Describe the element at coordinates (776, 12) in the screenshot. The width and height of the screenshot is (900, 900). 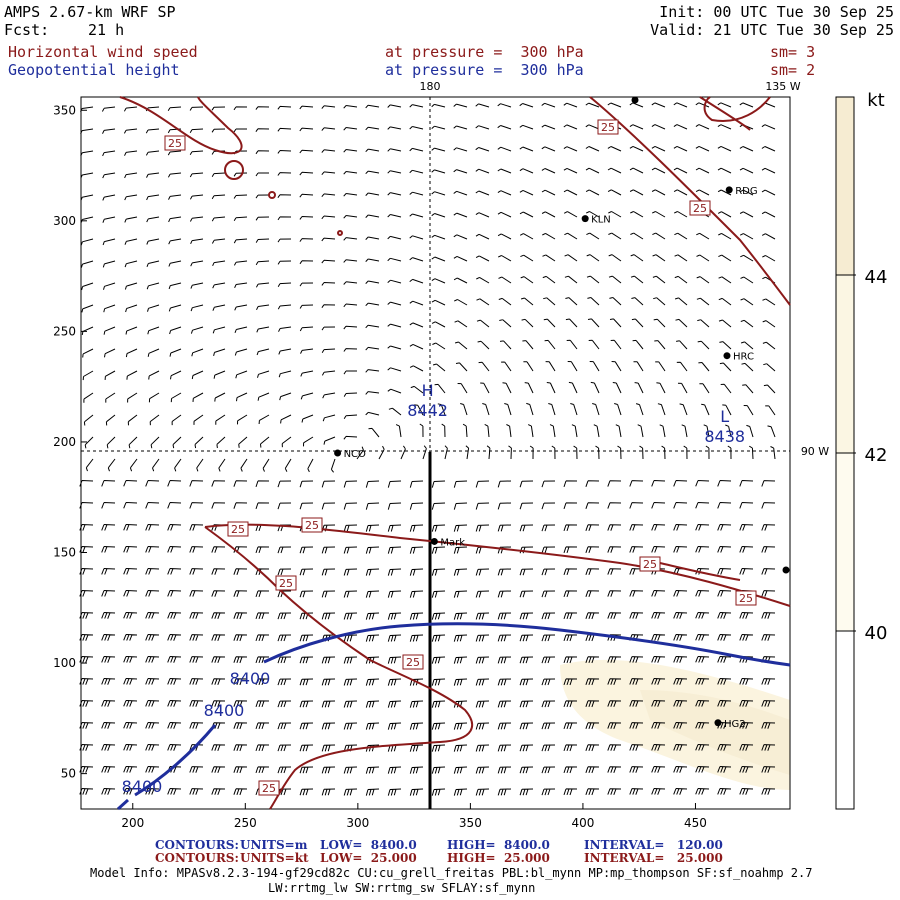
I see `init-time: Init: 00 UTC Tue 30 Sep 25` at that location.